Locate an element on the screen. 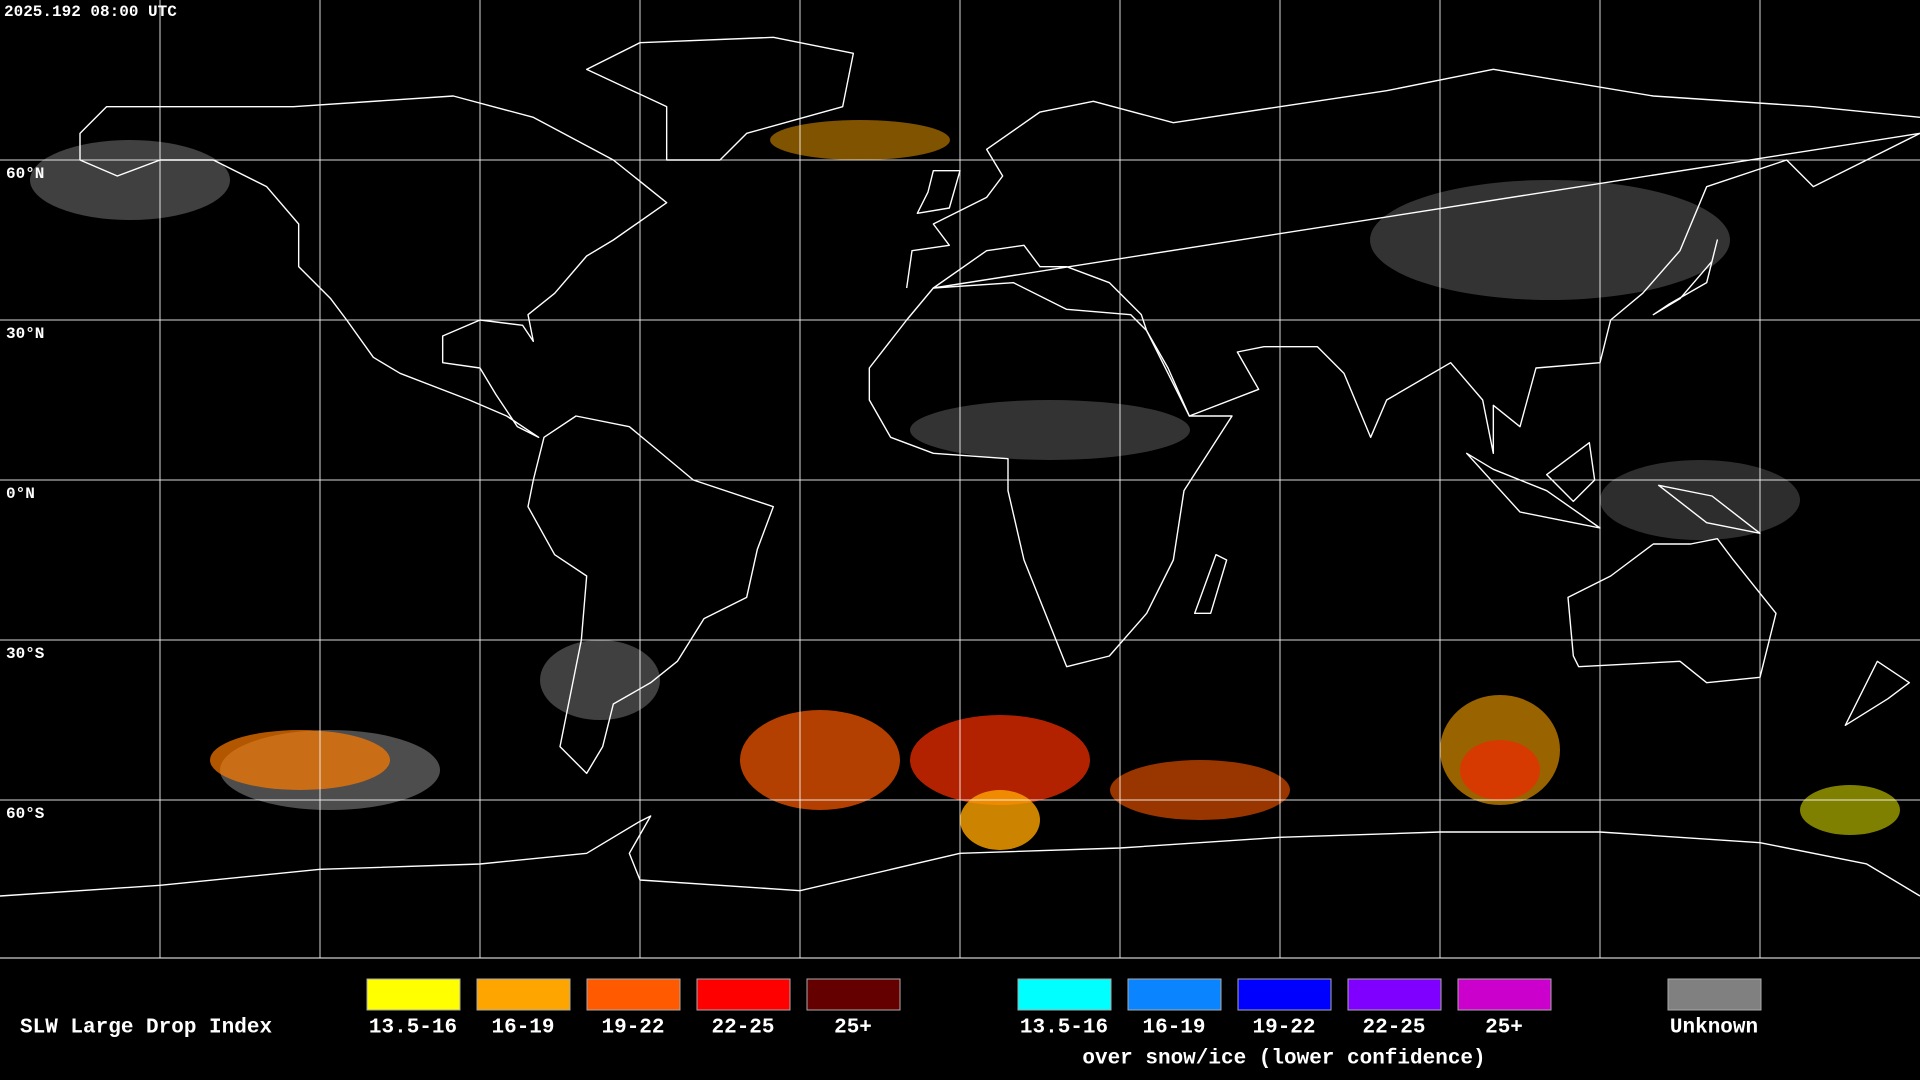 This screenshot has width=1920, height=1080. latitude-label: 0°N is located at coordinates (20, 494).